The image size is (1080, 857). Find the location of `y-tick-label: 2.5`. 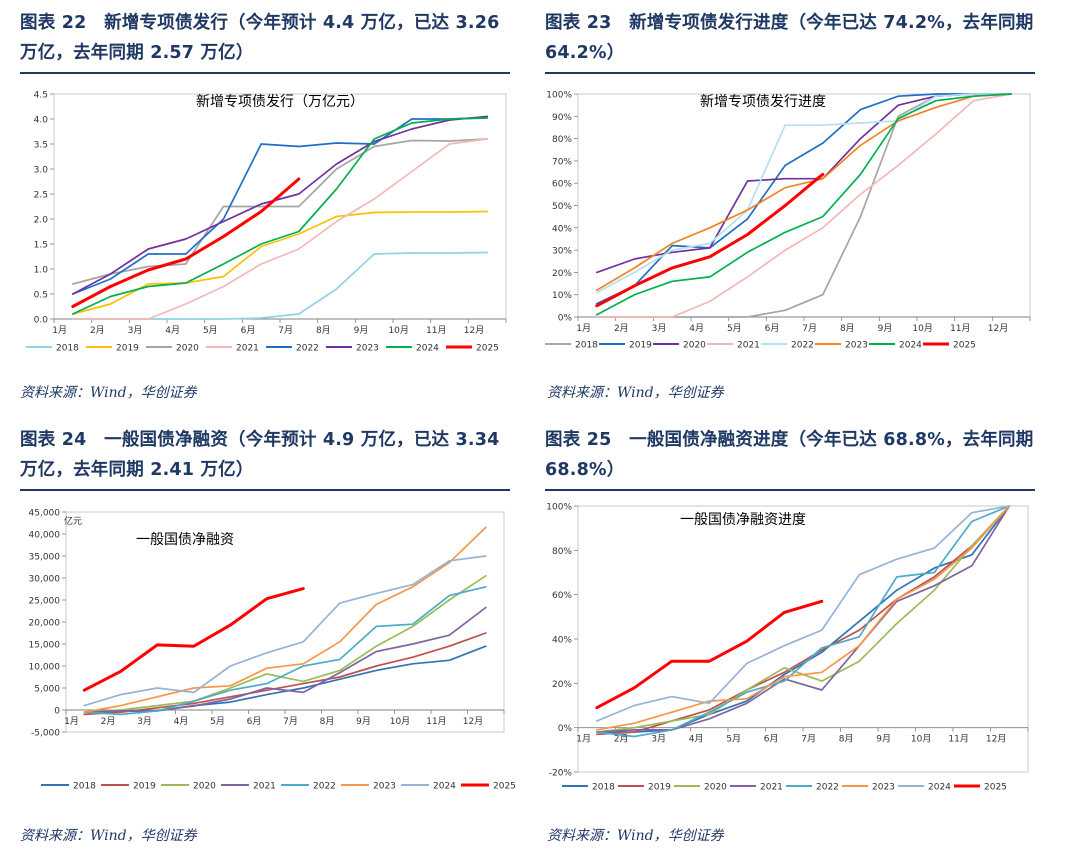

y-tick-label: 2.5 is located at coordinates (41, 196).